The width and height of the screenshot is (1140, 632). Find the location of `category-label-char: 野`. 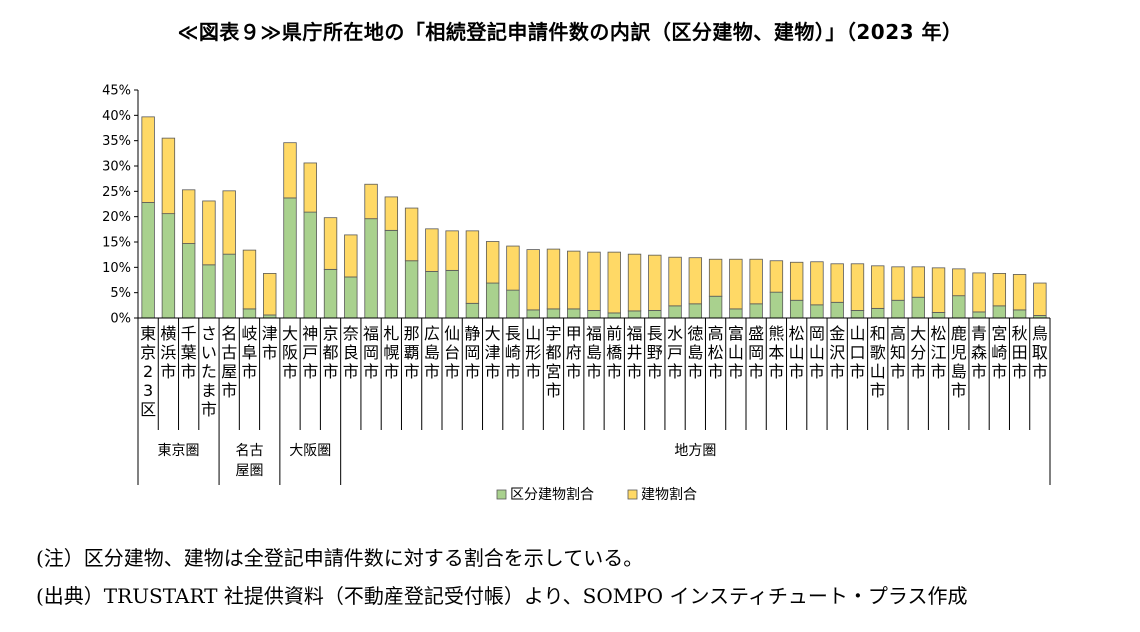

category-label-char: 野 is located at coordinates (655, 352).